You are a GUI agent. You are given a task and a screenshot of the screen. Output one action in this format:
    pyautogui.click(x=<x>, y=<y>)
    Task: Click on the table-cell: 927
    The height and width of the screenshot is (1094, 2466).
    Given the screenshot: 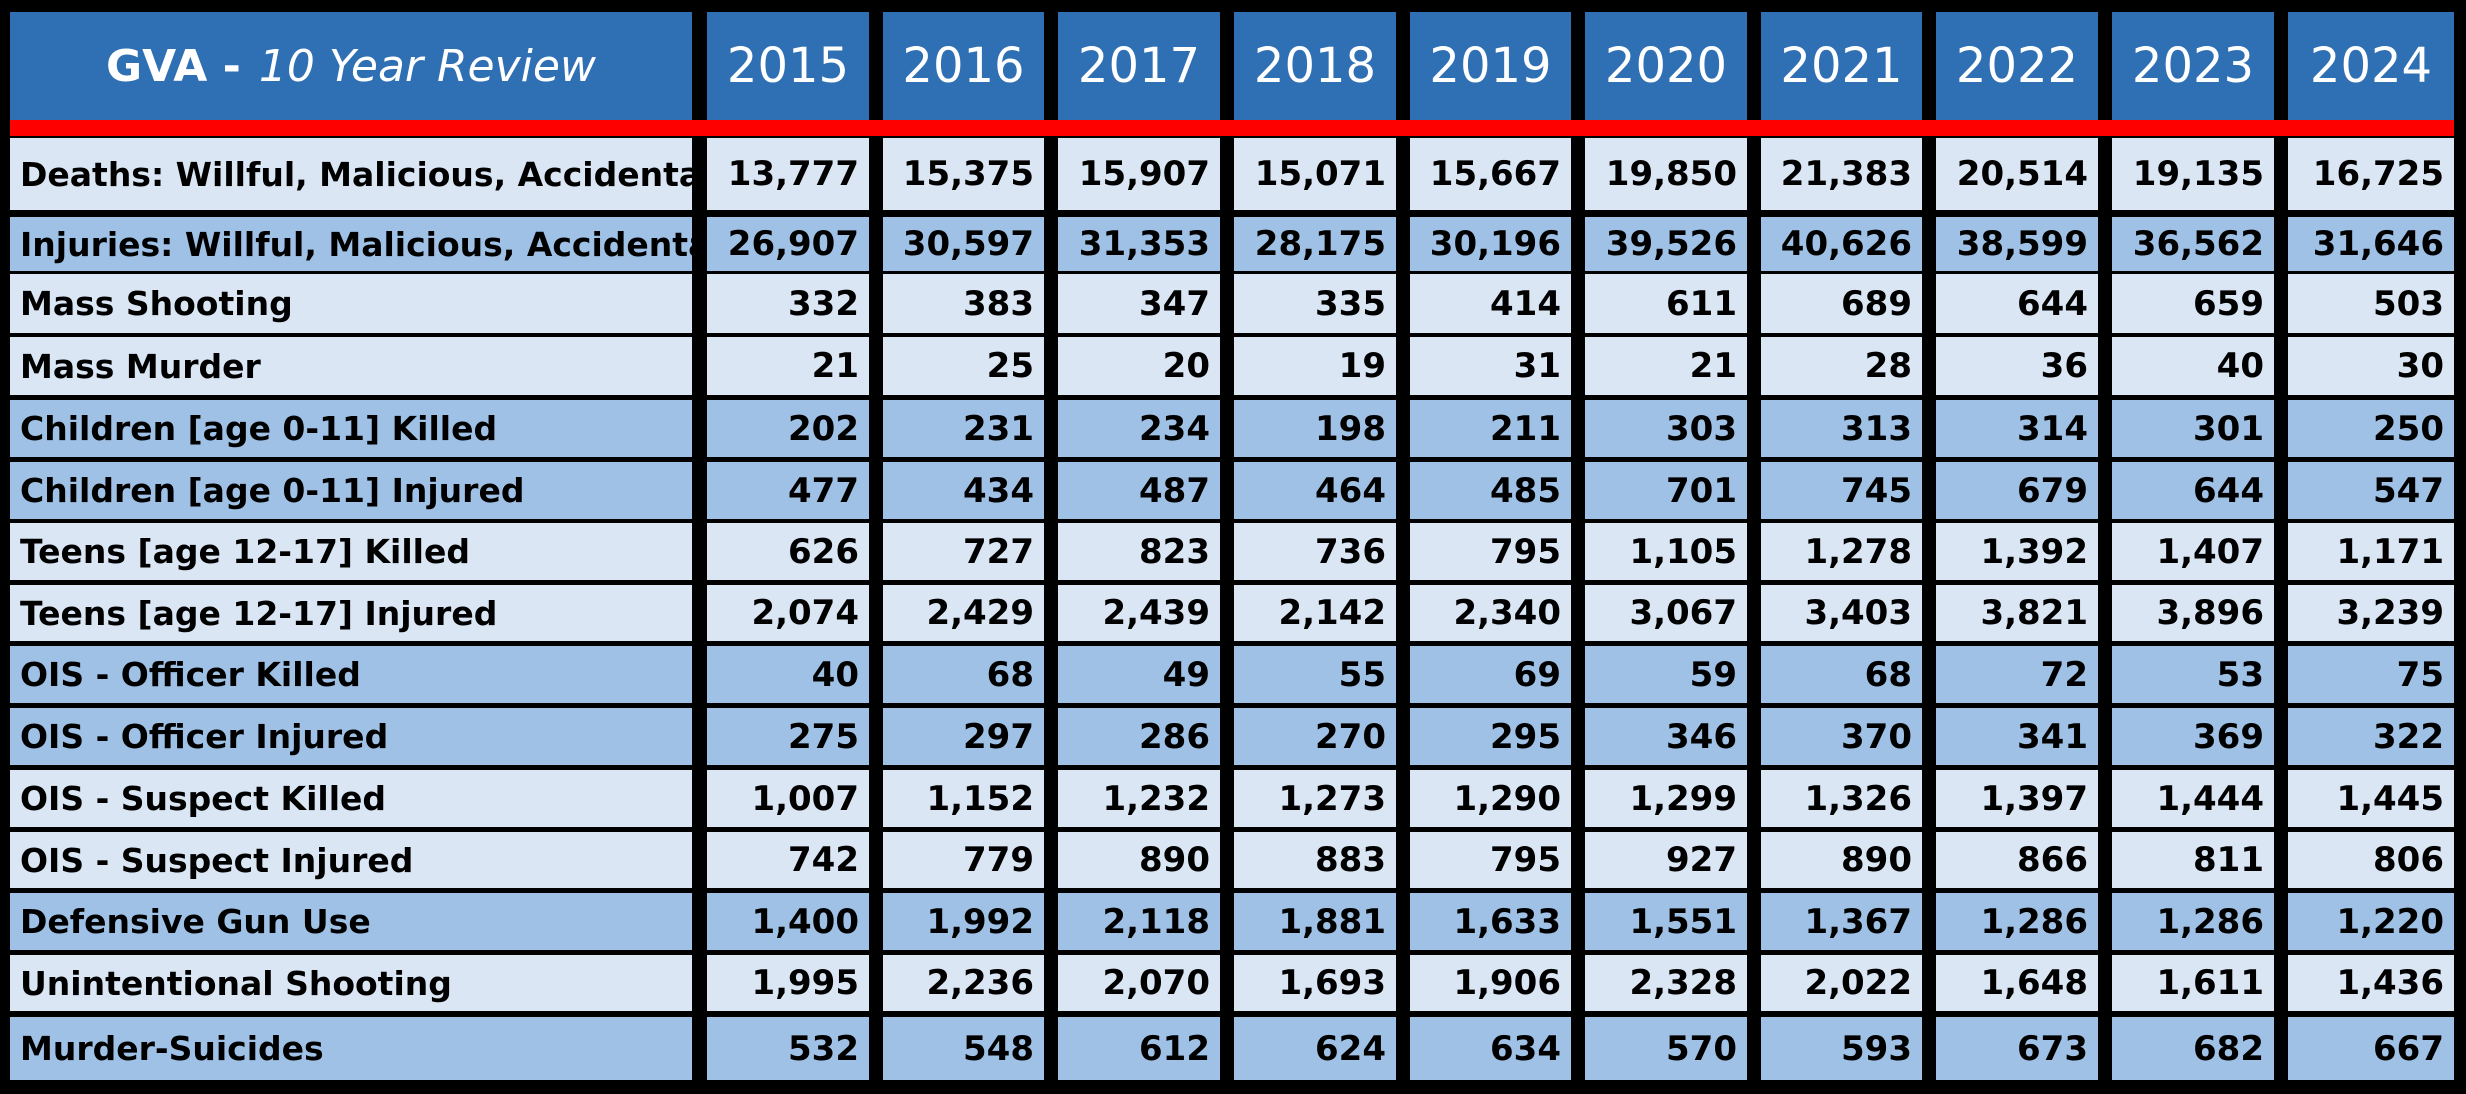 What is the action you would take?
    pyautogui.click(x=1666, y=860)
    